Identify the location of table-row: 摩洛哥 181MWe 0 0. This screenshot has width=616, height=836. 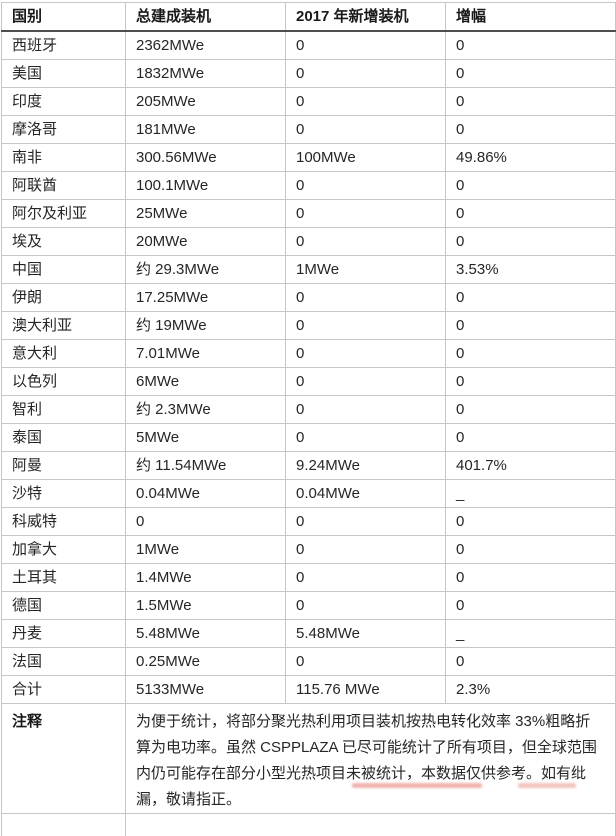
(308, 129).